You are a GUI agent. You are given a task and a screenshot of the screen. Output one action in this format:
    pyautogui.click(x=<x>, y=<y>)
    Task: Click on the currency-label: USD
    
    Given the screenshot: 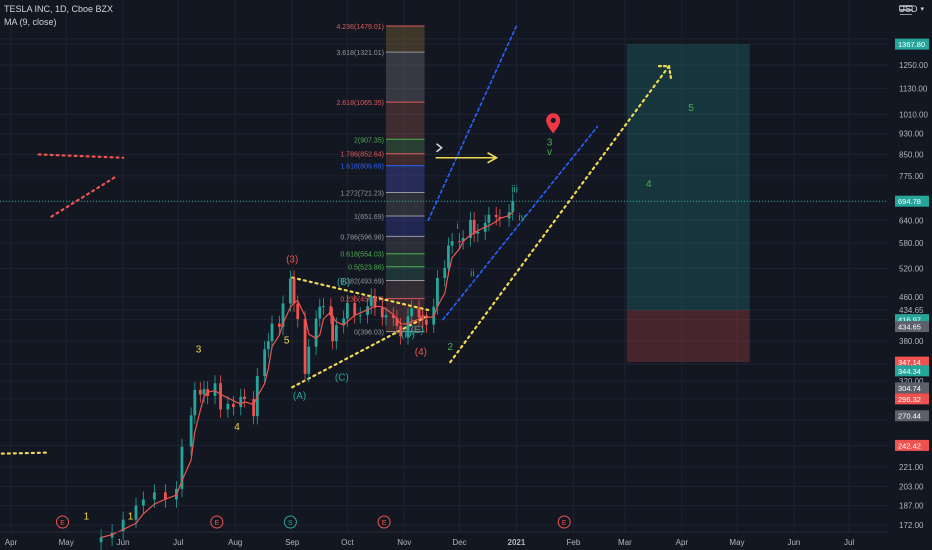 What is the action you would take?
    pyautogui.click(x=908, y=9)
    